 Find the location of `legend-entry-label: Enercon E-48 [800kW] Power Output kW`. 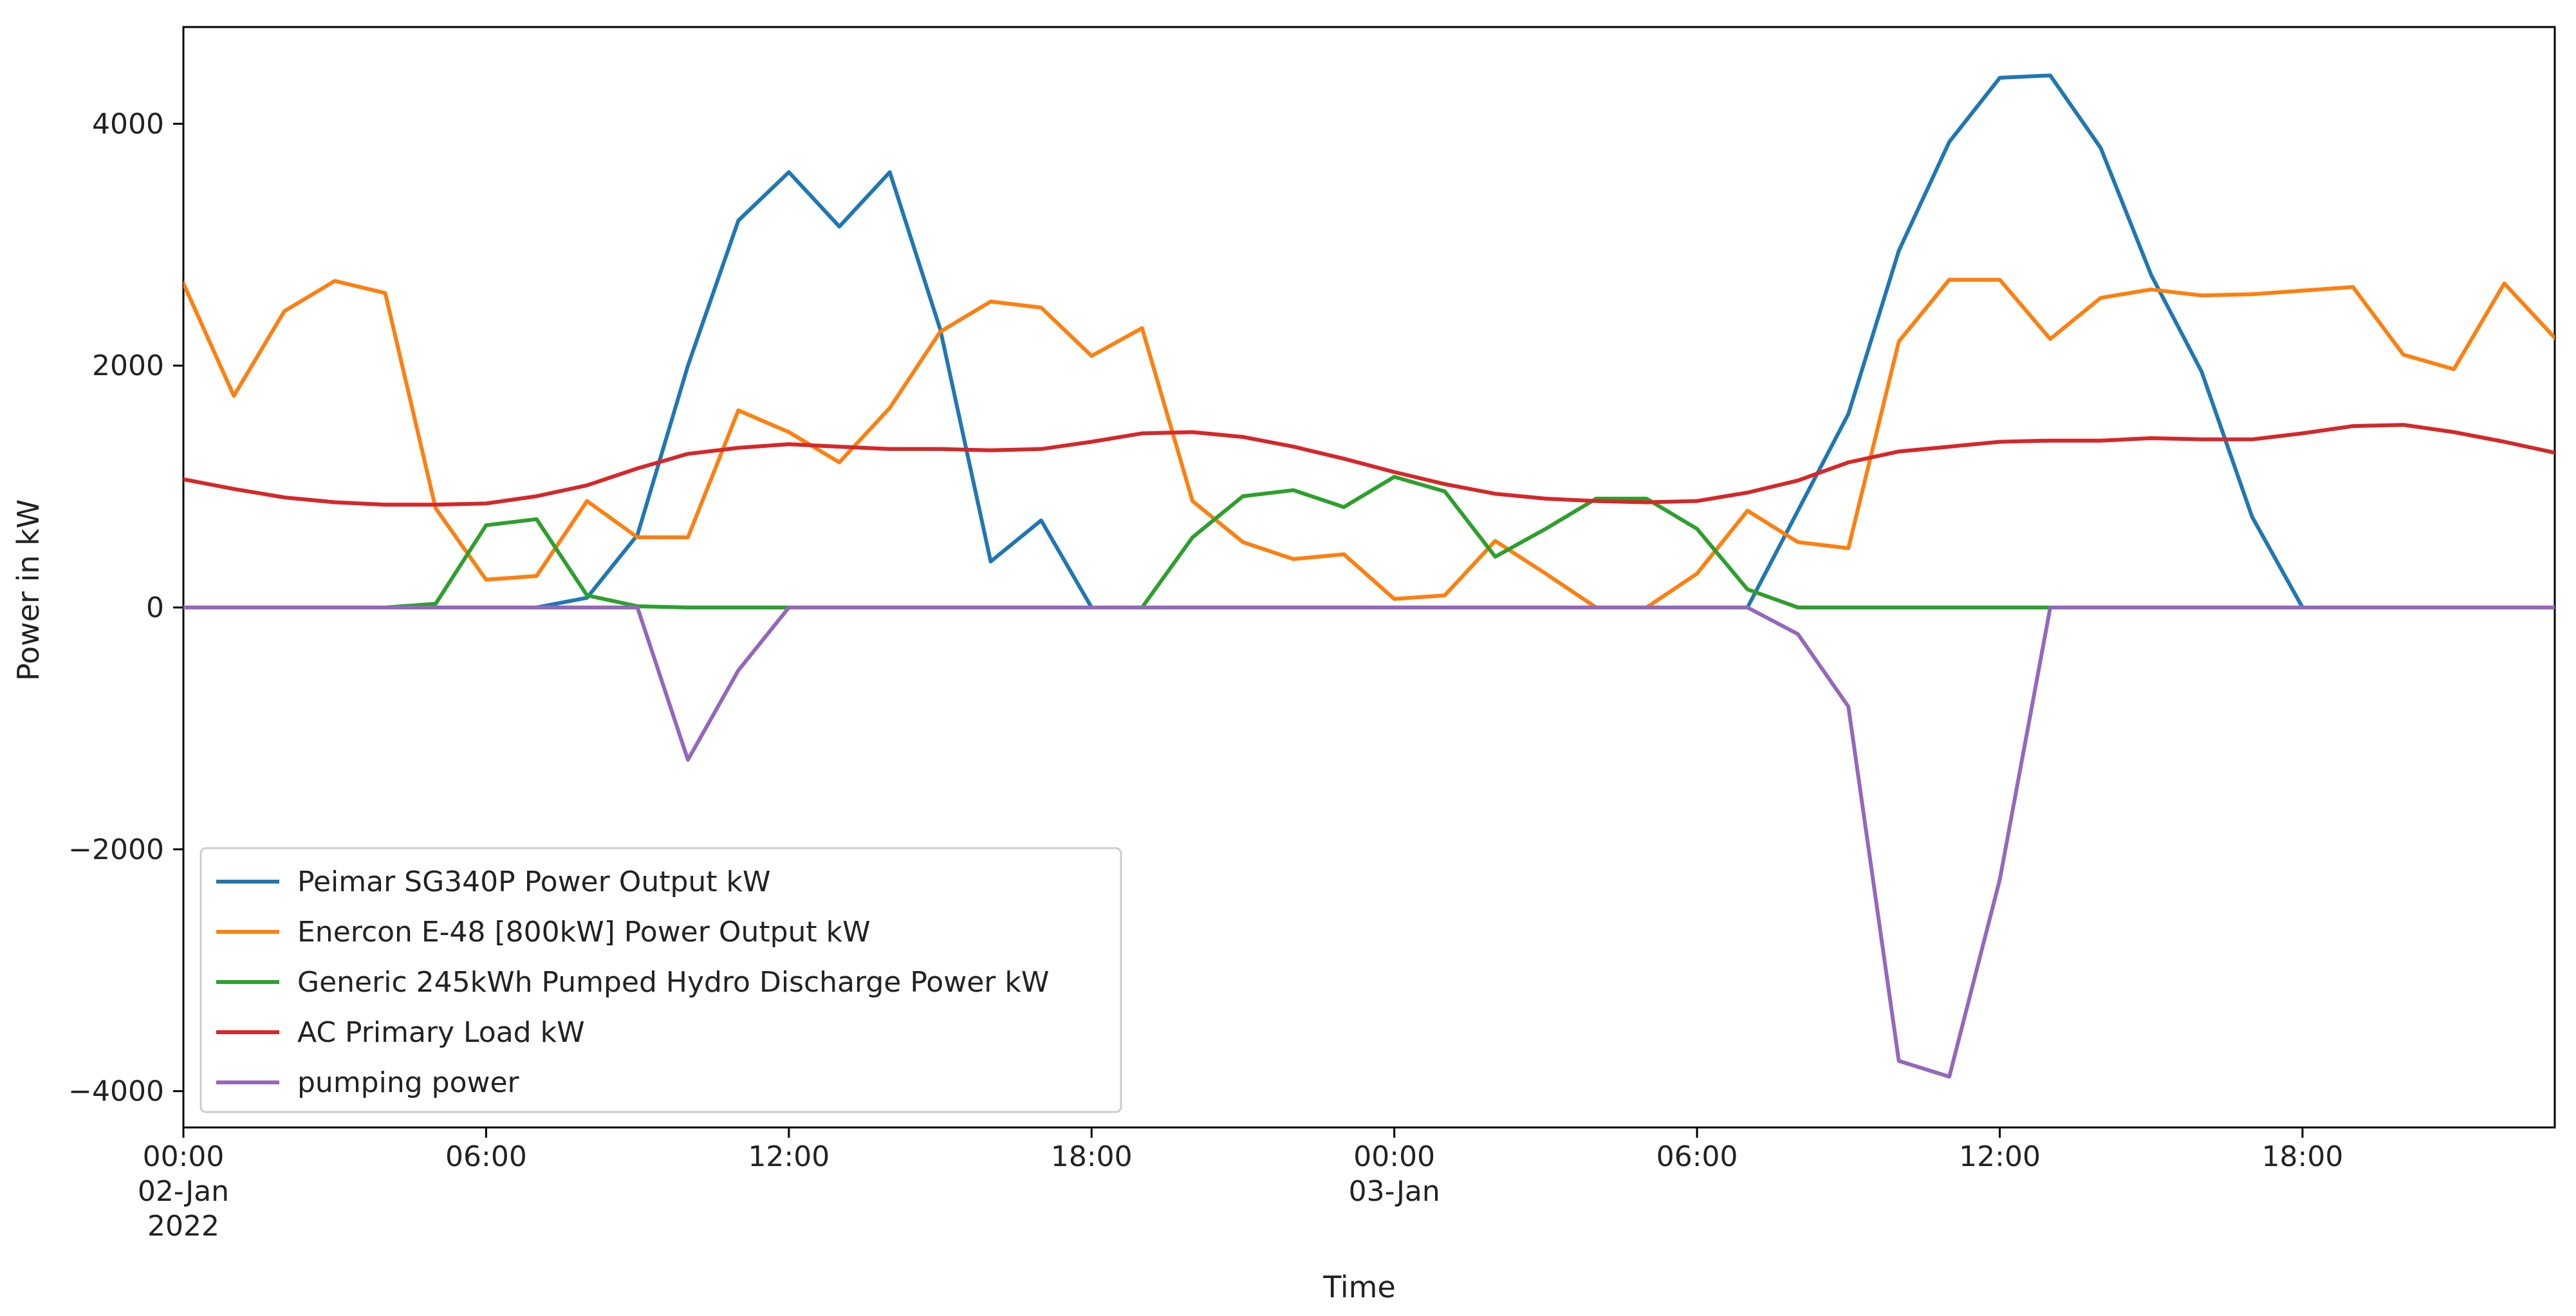

legend-entry-label: Enercon E-48 [800kW] Power Output kW is located at coordinates (584, 932).